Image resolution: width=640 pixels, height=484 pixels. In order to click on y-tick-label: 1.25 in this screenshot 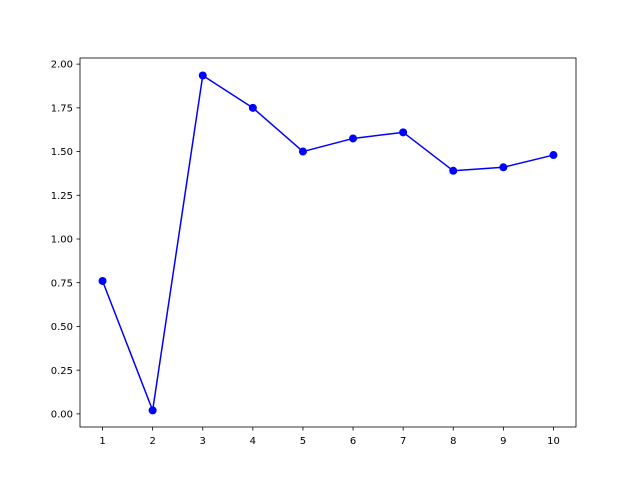, I will do `click(62, 196)`.